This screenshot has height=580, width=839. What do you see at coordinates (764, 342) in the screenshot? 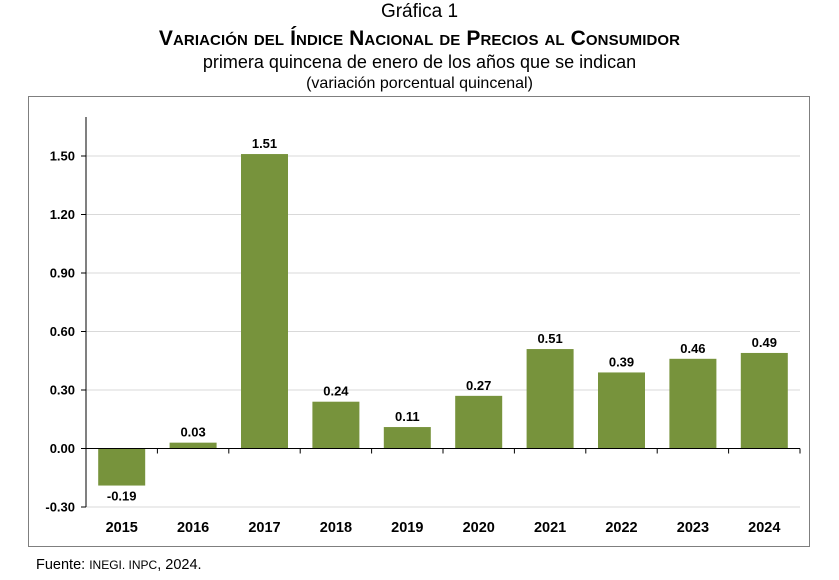
I see `data-label: 0.49` at bounding box center [764, 342].